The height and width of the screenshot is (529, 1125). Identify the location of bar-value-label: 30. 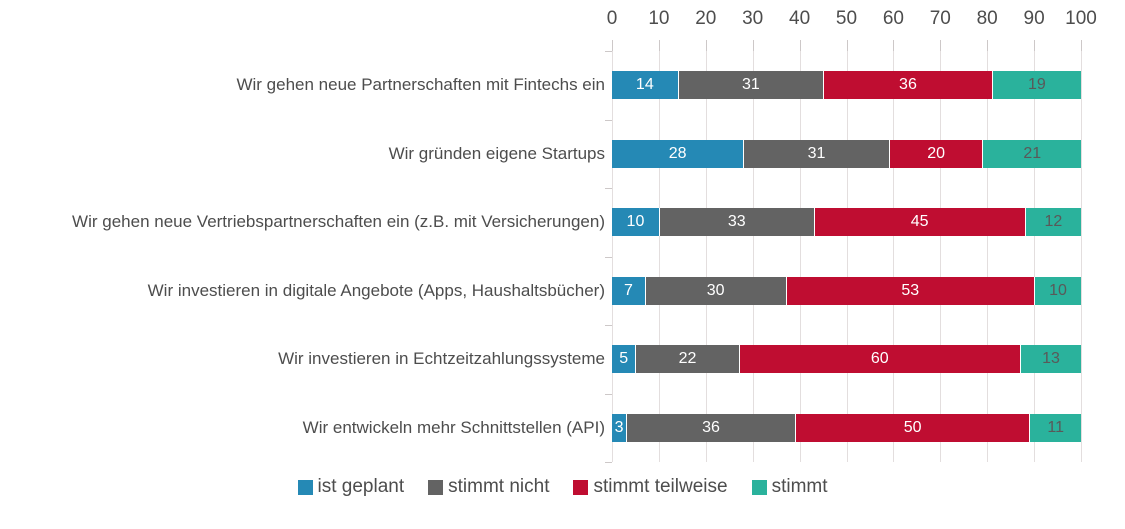
(715, 290).